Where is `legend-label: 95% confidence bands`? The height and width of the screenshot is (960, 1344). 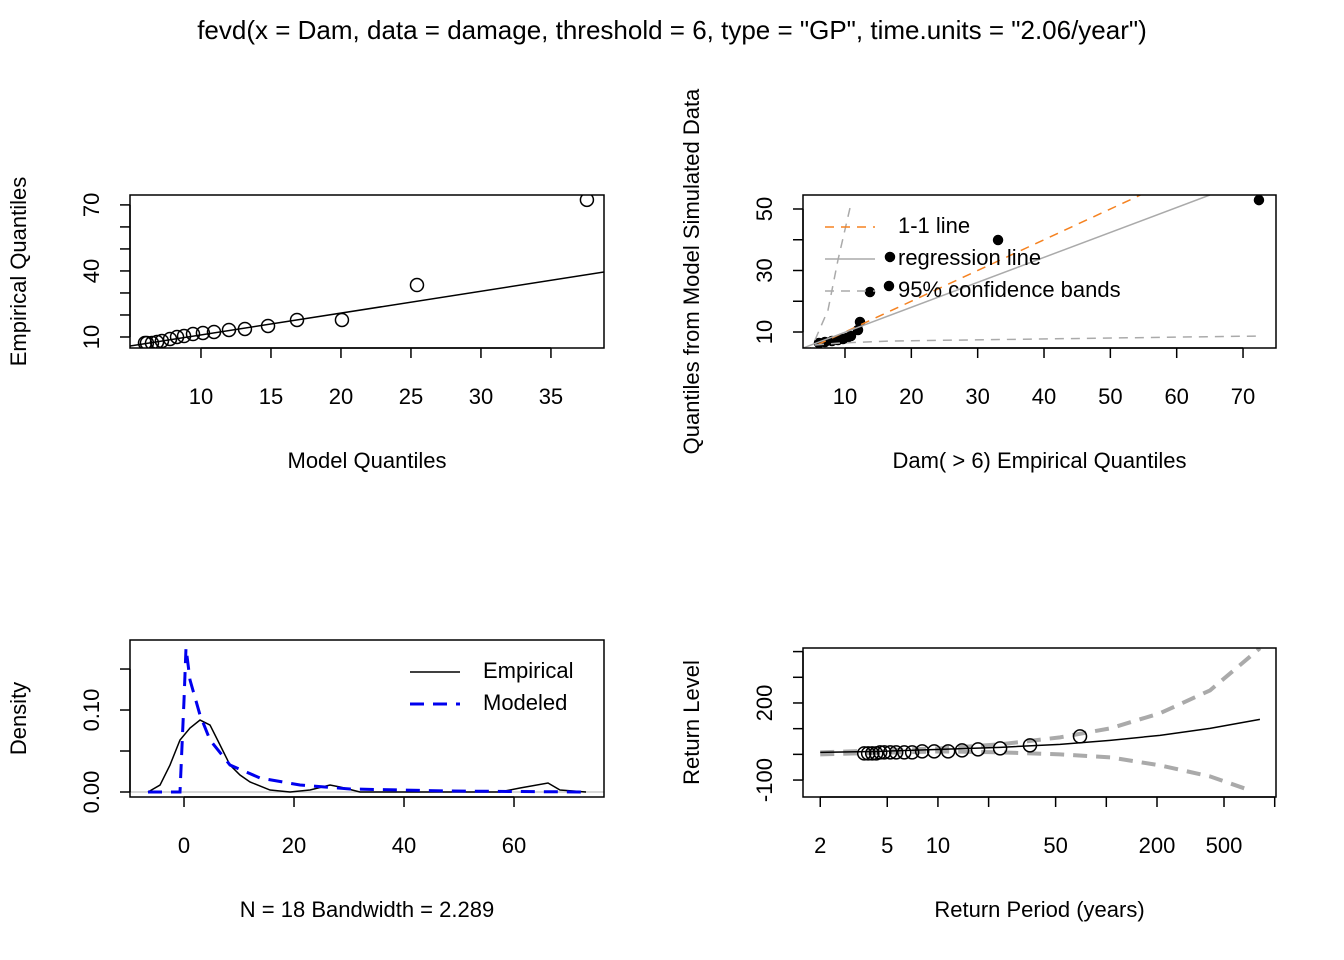 legend-label: 95% confidence bands is located at coordinates (1009, 289).